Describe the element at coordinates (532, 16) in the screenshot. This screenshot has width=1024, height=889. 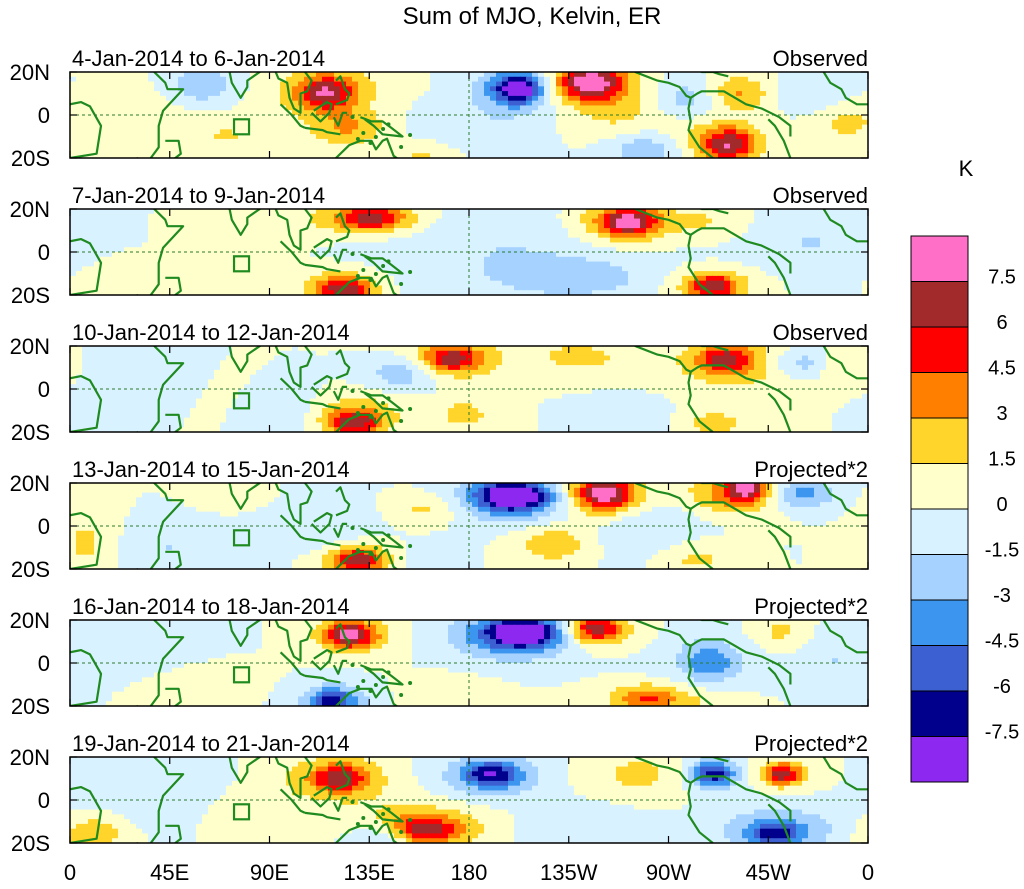
I see `figure-title: Sum of MJO, Kelvin, ER` at that location.